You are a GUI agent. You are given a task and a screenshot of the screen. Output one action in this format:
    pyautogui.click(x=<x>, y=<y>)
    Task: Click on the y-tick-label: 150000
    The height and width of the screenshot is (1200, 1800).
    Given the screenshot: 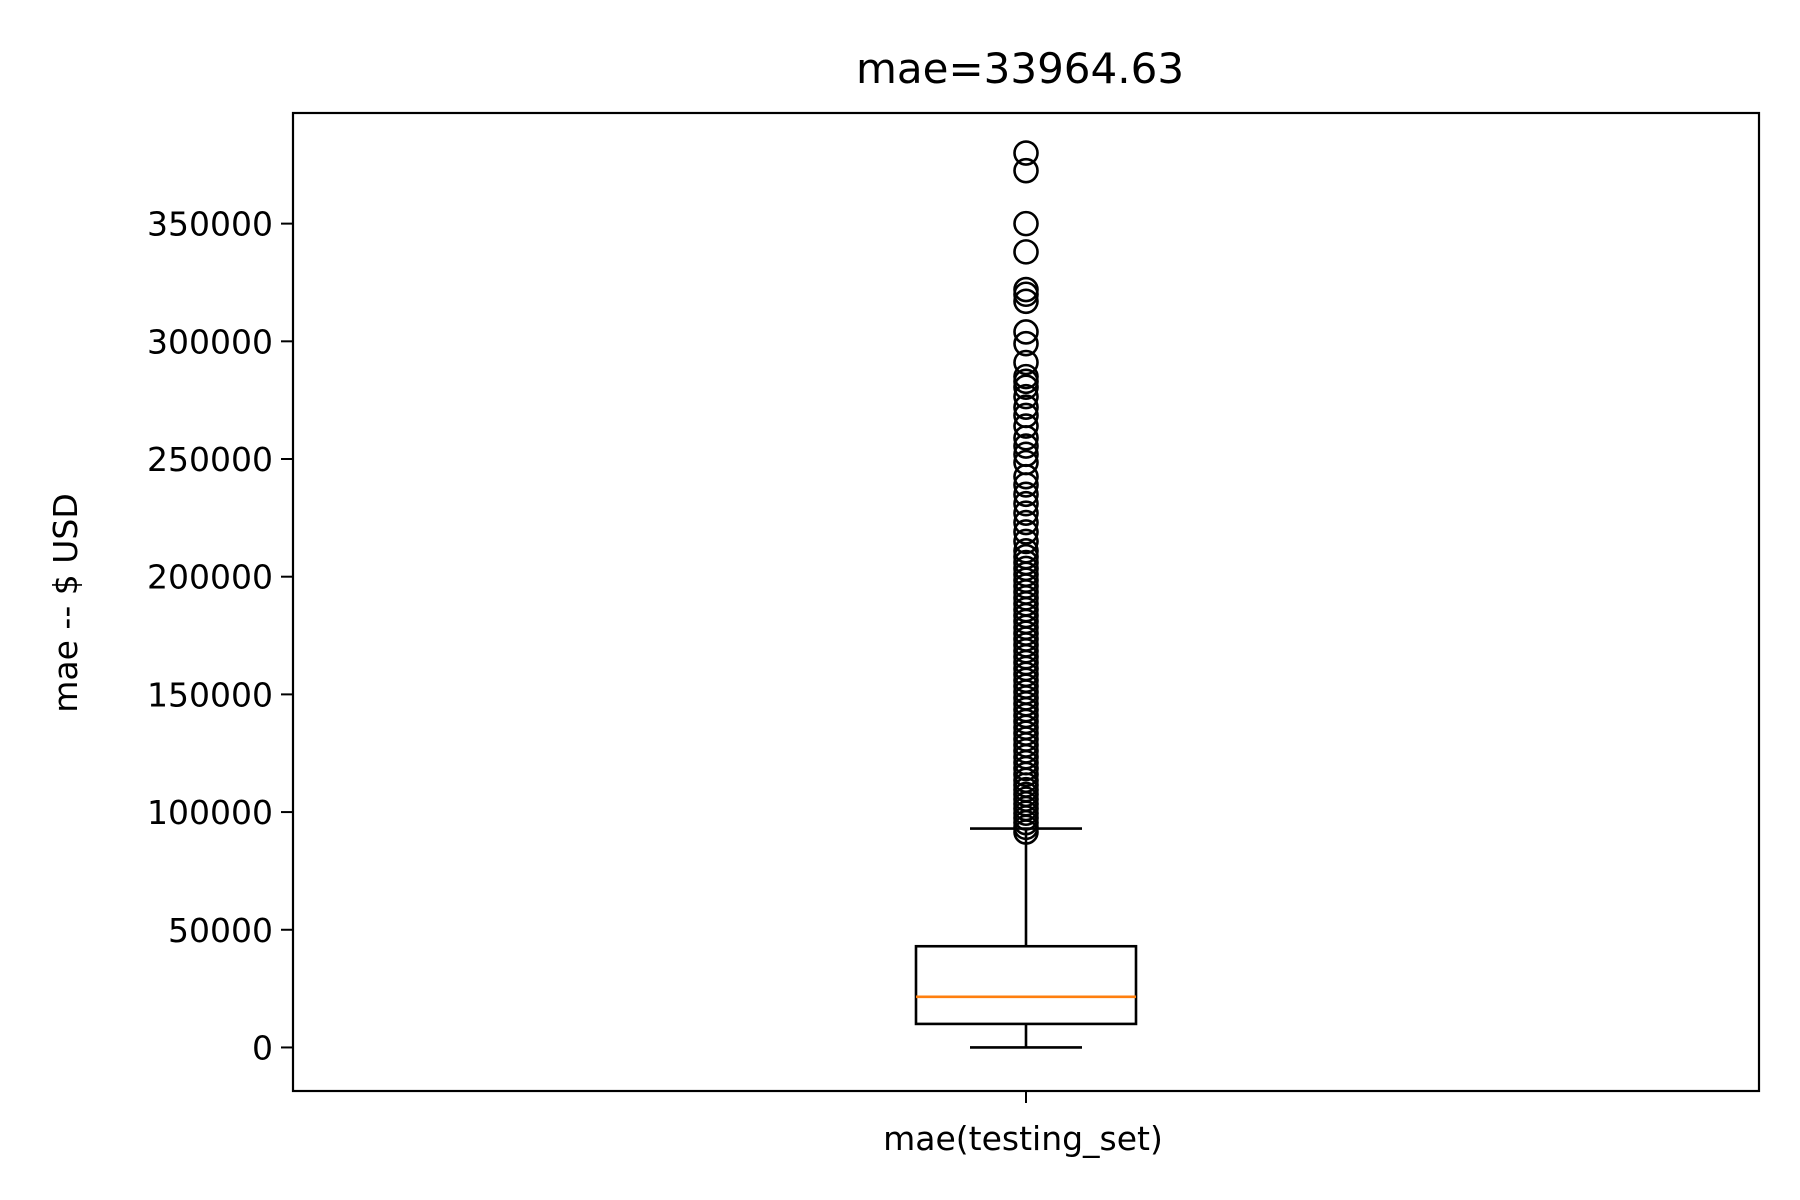 What is the action you would take?
    pyautogui.click(x=210, y=694)
    